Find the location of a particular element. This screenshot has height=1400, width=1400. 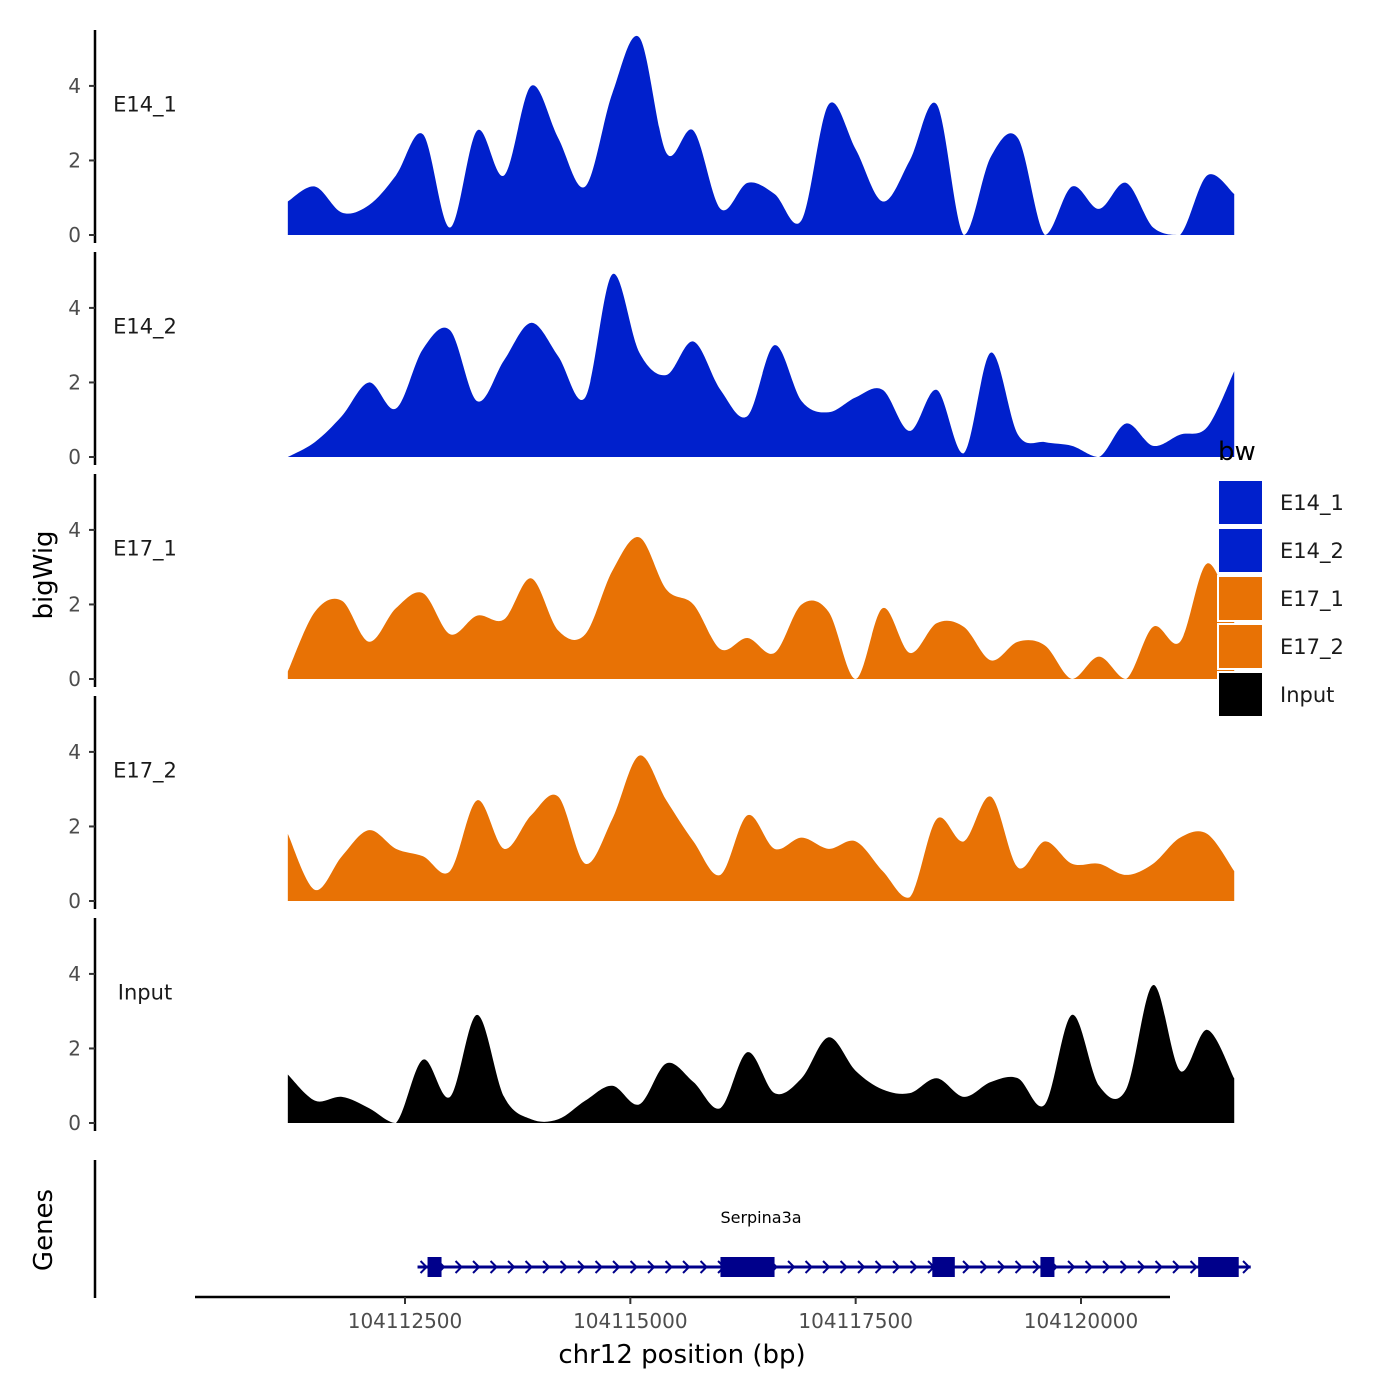

genes-axis-title: Genes is located at coordinates (44, 1230).